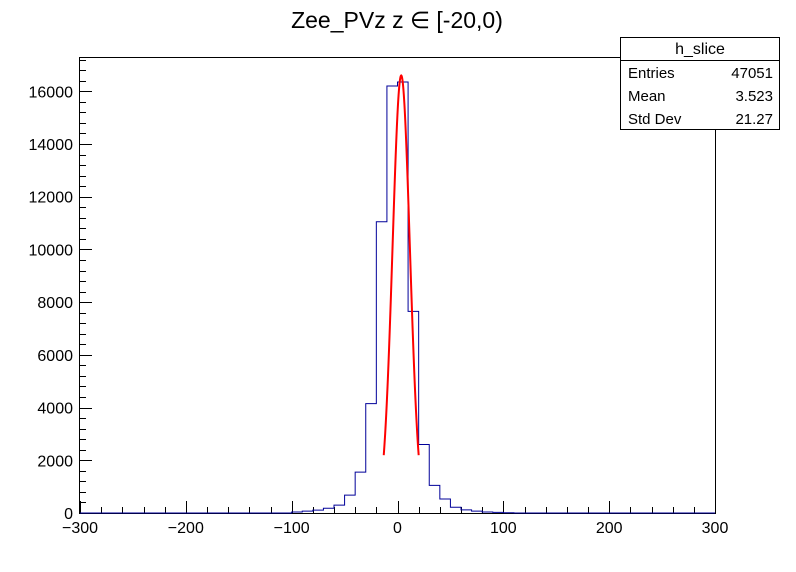 The width and height of the screenshot is (796, 572). I want to click on stats-entries-label: Entries, so click(651, 73).